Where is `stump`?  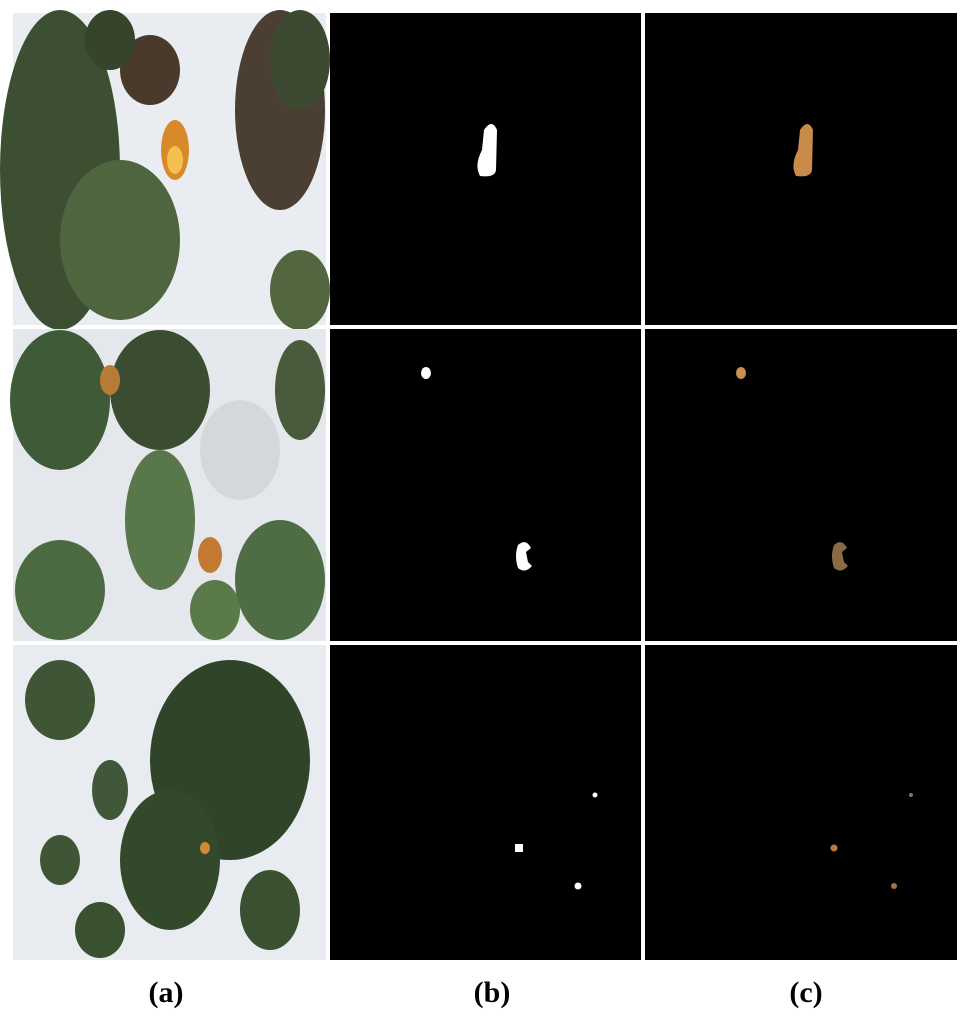
stump is located at coordinates (150, 70).